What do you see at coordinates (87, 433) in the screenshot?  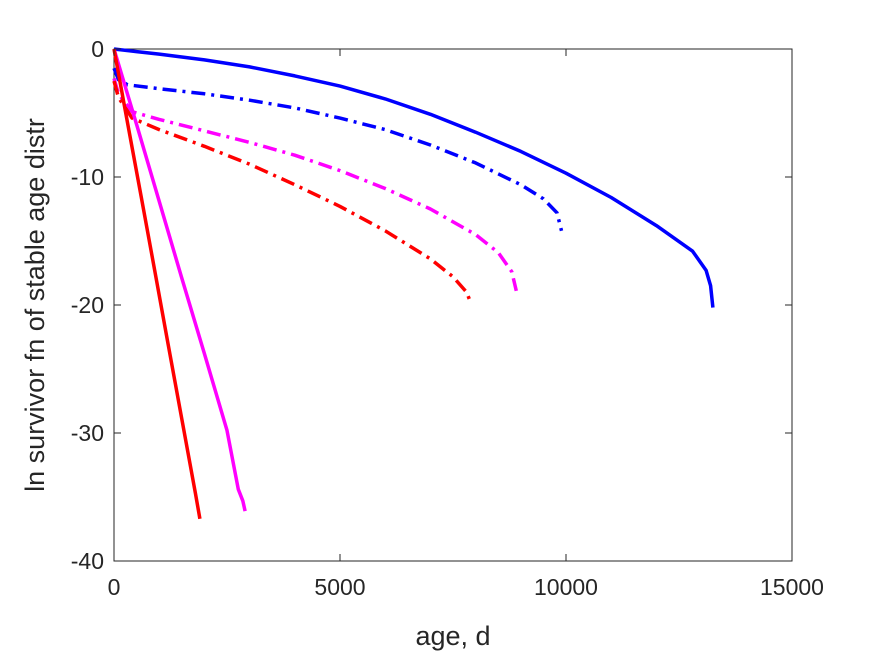 I see `y-tick-label: -30` at bounding box center [87, 433].